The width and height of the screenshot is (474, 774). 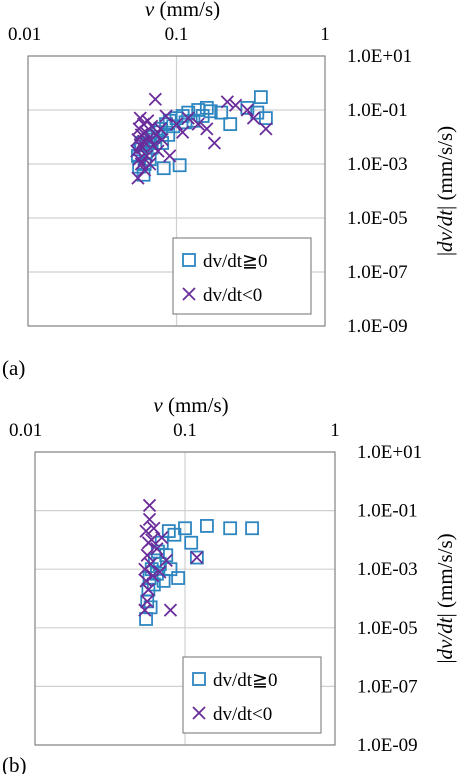 What do you see at coordinates (13, 368) in the screenshot?
I see `panel-label: (a)` at bounding box center [13, 368].